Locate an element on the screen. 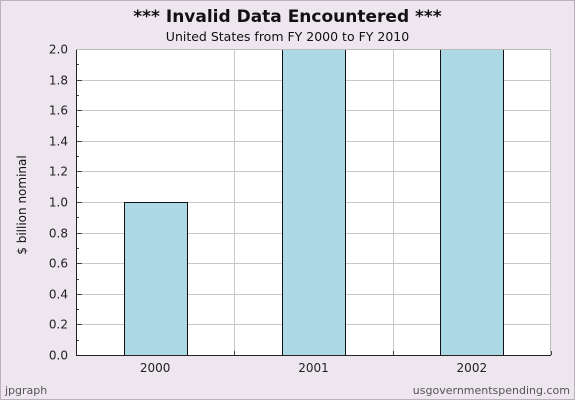 This screenshot has height=400, width=575. y-tick-label: 1.6 is located at coordinates (58, 111).